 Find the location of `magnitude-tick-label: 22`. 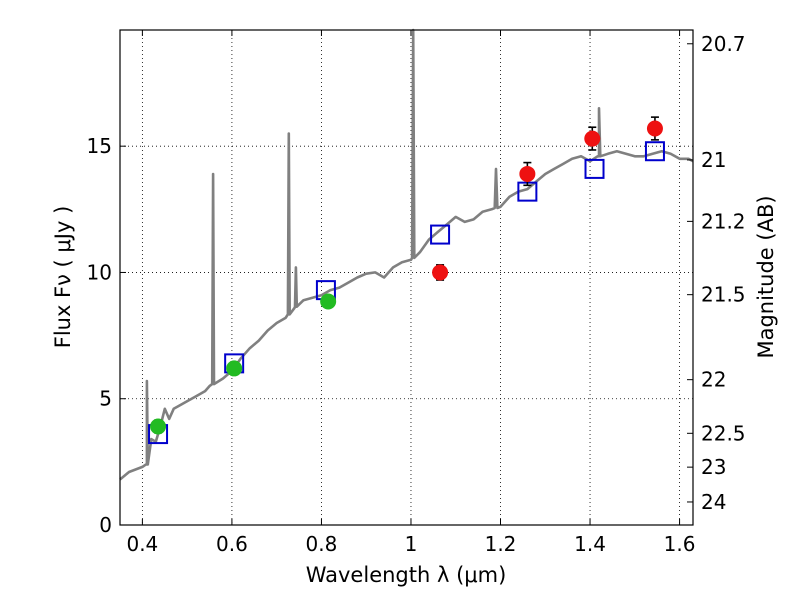

magnitude-tick-label: 22 is located at coordinates (713, 380).